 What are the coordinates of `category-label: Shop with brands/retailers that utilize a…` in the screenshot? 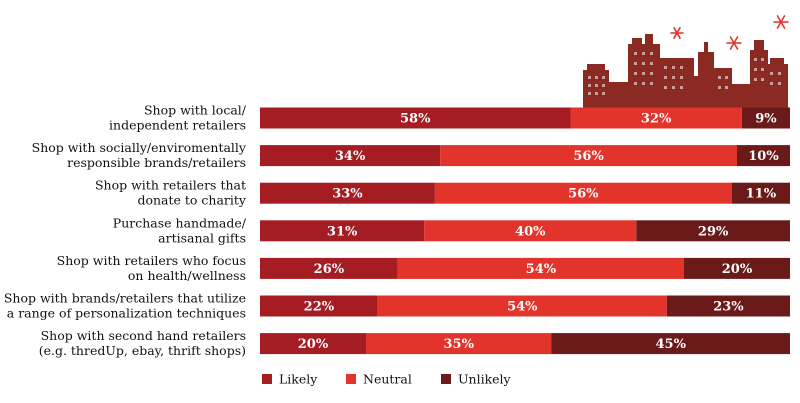 It's located at (125, 306).